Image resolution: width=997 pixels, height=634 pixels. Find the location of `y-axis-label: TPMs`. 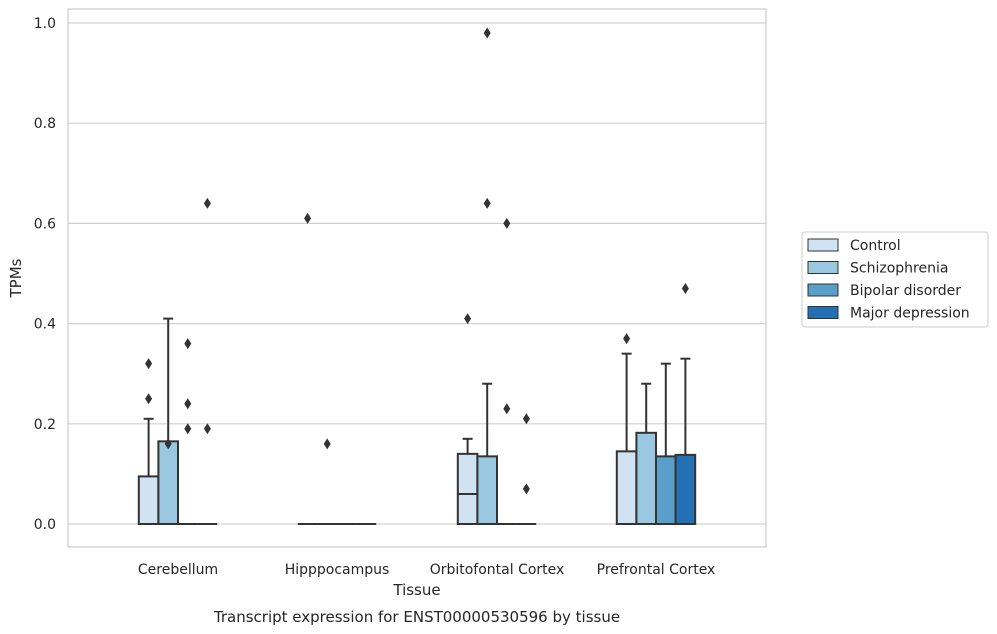

y-axis-label: TPMs is located at coordinates (16, 278).